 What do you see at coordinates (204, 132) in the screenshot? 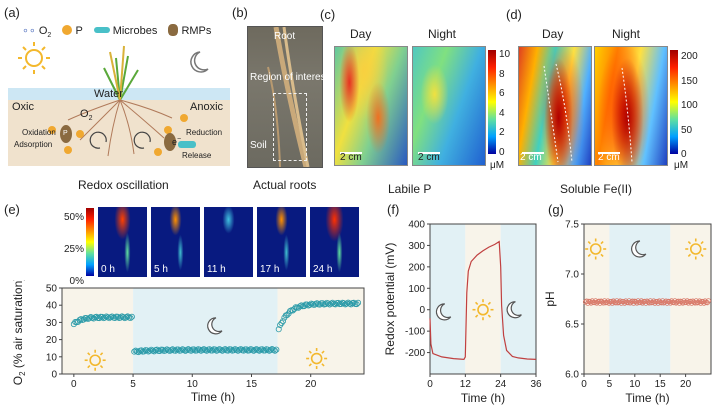
I see `reduction-label: Reduction` at bounding box center [204, 132].